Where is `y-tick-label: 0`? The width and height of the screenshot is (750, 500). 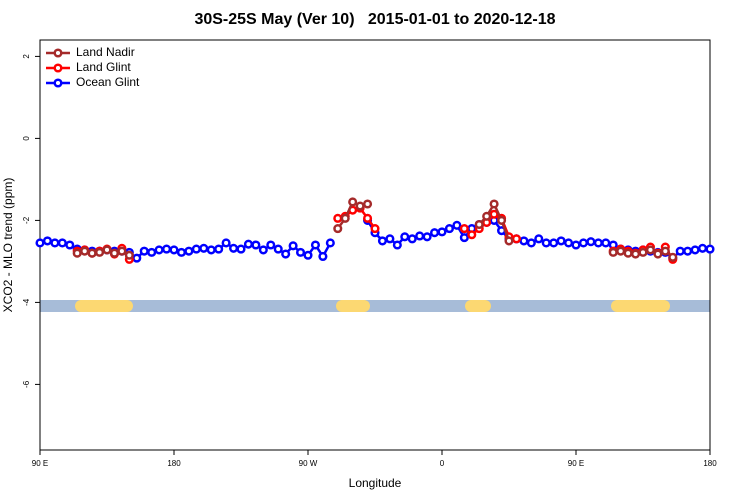 y-tick-label: 0 is located at coordinates (26, 138).